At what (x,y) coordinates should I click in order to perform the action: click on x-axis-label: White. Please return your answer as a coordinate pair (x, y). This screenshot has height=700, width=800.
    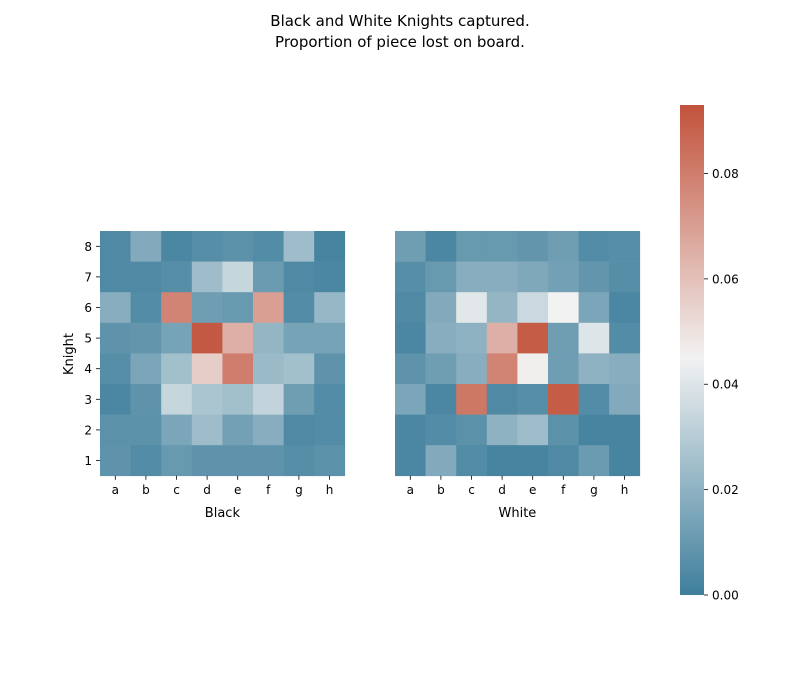
    Looking at the image, I should click on (517, 513).